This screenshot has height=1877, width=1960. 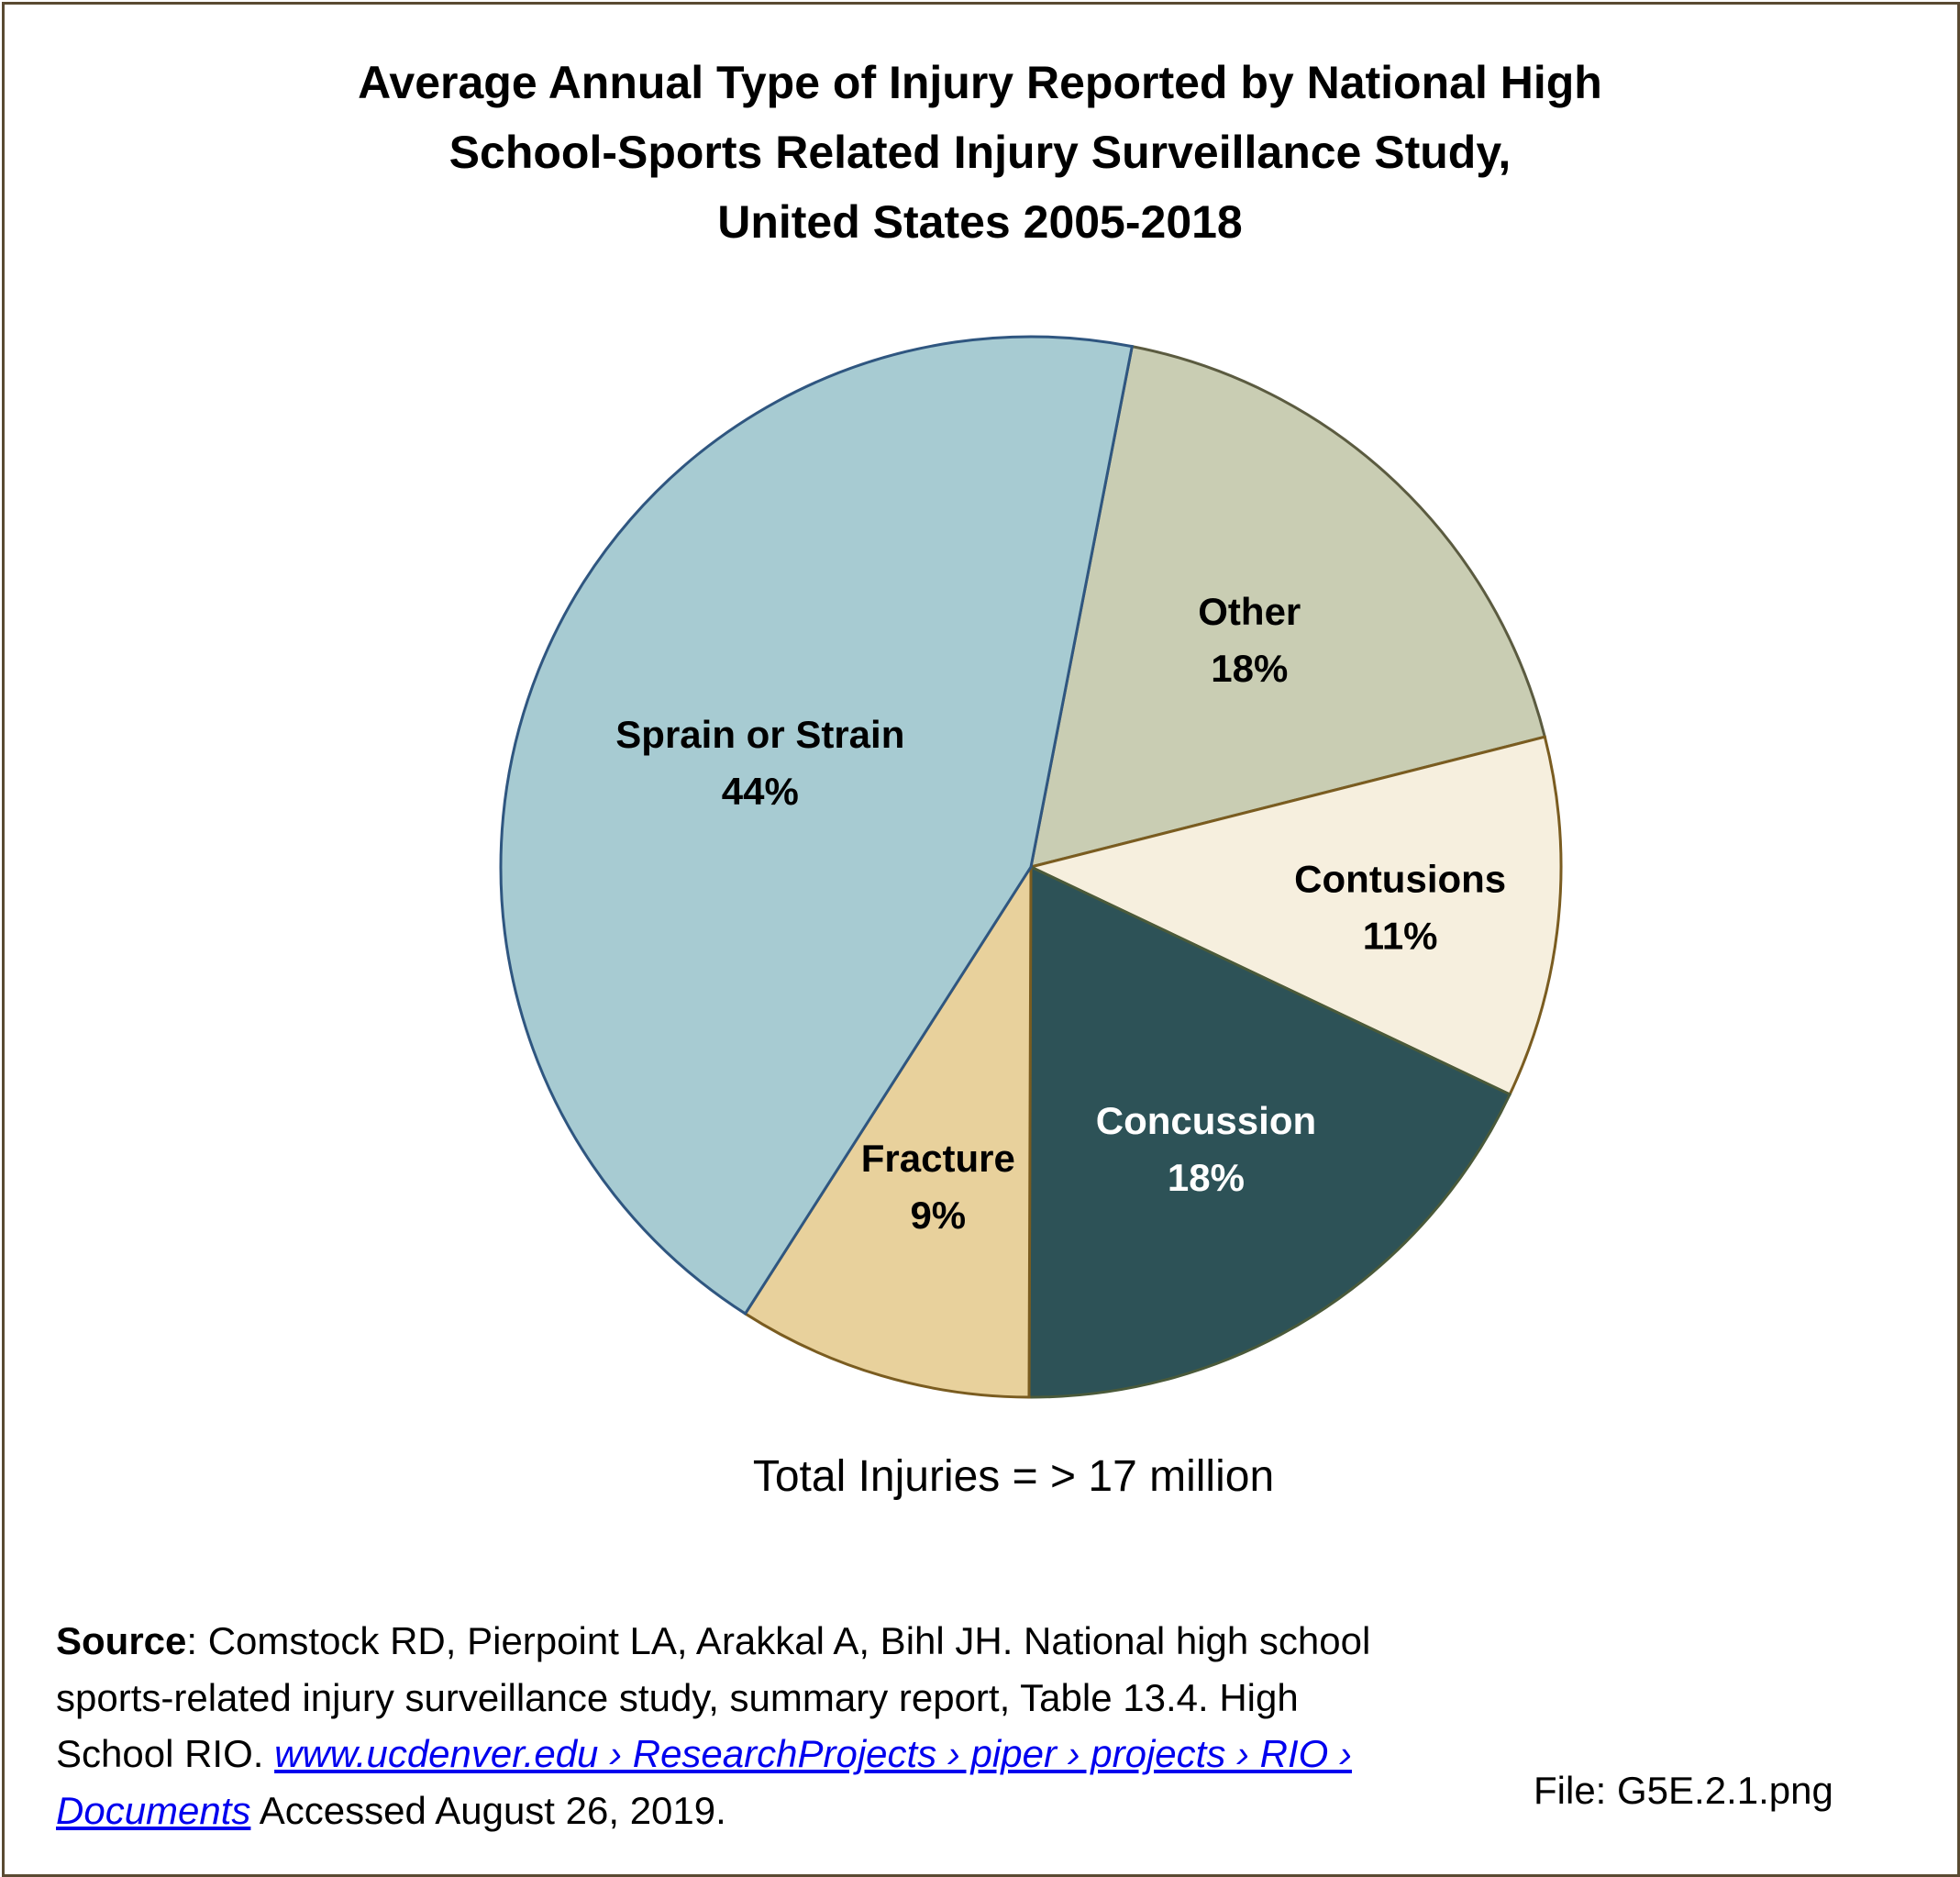 I want to click on source-accessed: Accessed August 26, 2019., so click(x=488, y=1810).